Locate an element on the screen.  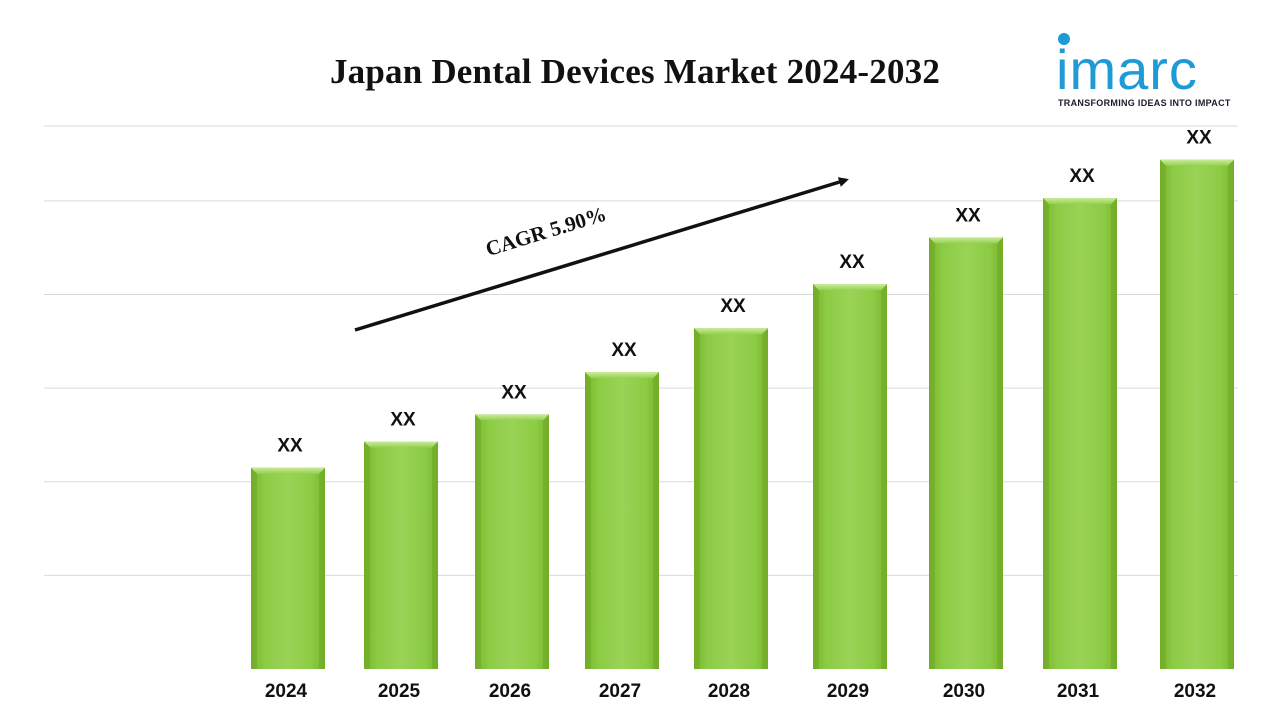
bar-2025 is located at coordinates (401, 555).